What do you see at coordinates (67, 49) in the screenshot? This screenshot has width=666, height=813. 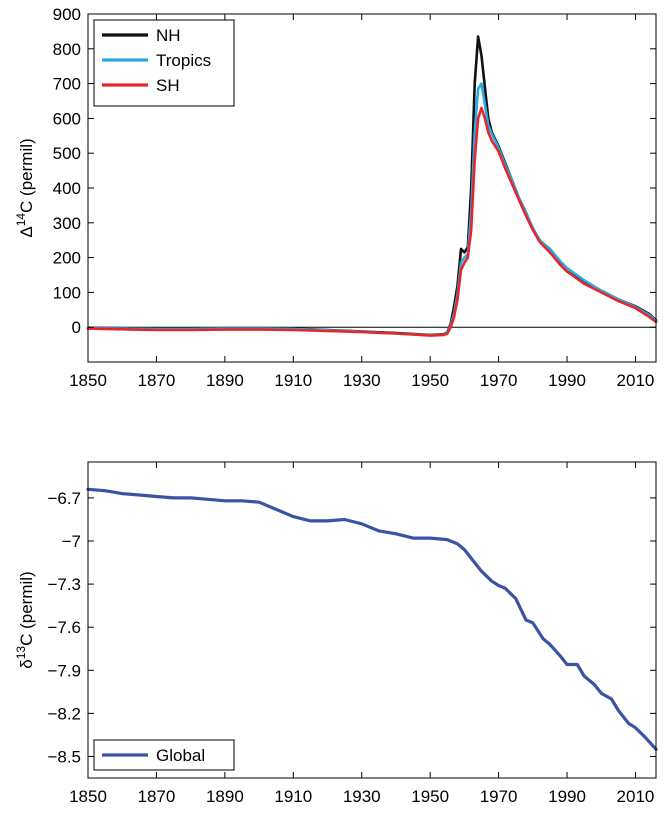 I see `y-tick-label: 800` at bounding box center [67, 49].